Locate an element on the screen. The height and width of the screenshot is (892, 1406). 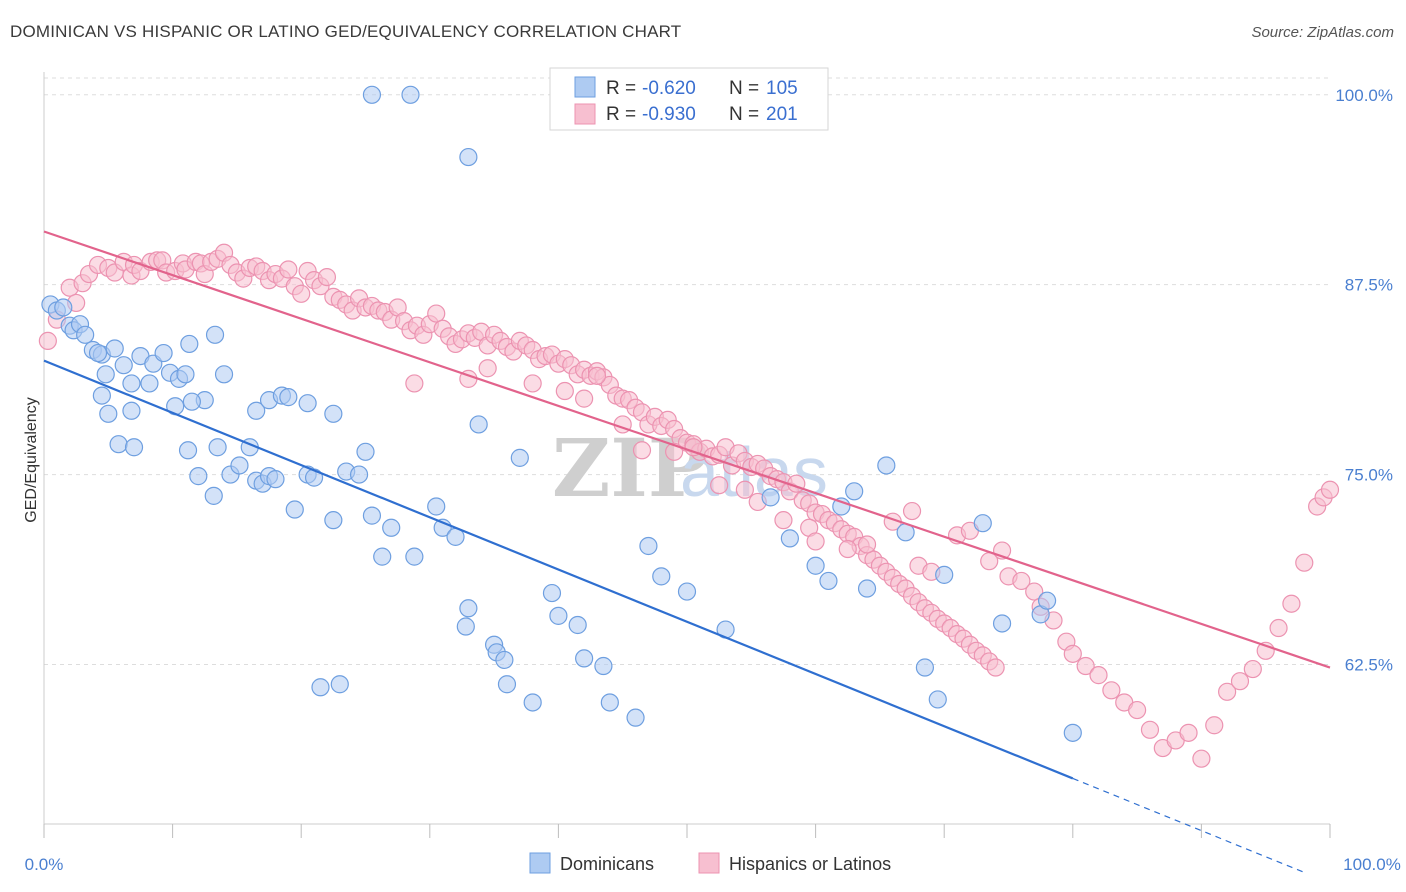
y-tick-label-3: 62.5% is located at coordinates (1369, 664).